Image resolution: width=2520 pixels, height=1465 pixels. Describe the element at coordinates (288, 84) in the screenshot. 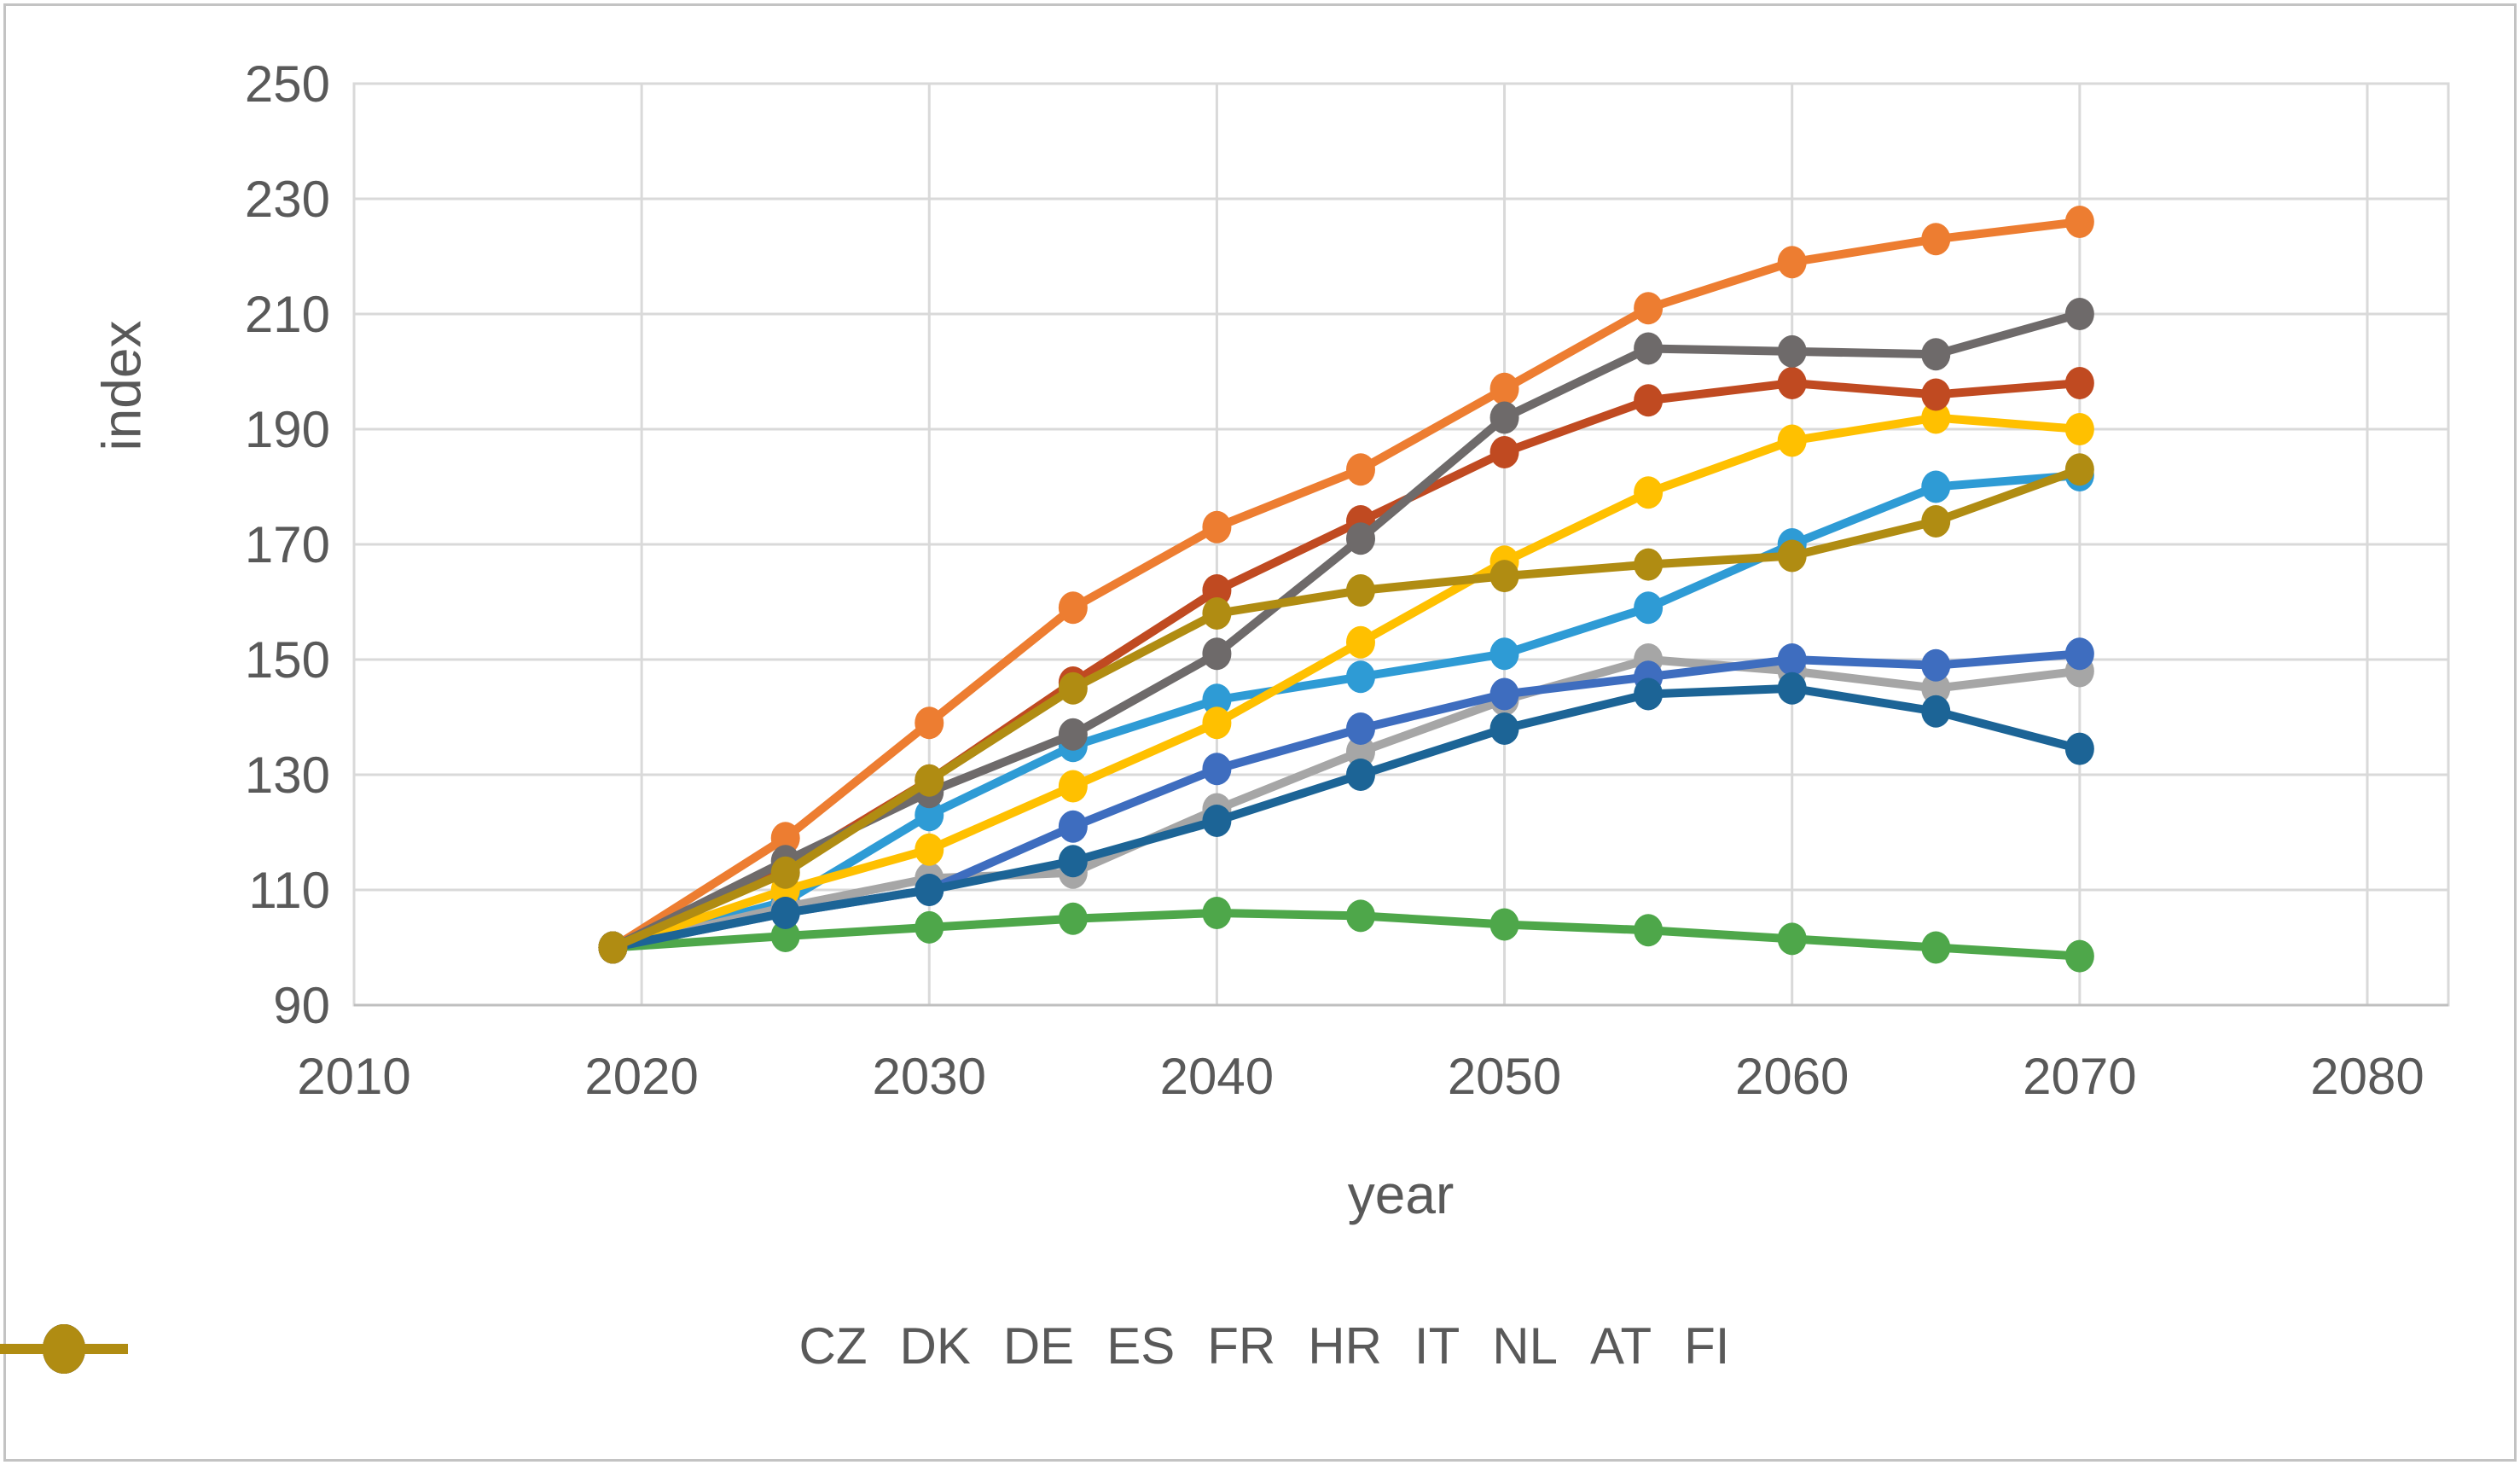

I see `y-tick-label: 250` at that location.